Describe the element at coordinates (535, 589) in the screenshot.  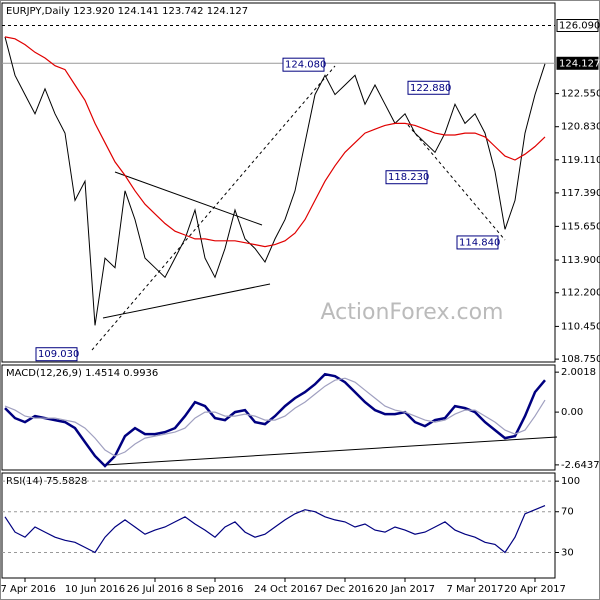
I see `x-tick-label: 20 Apr 2017` at that location.